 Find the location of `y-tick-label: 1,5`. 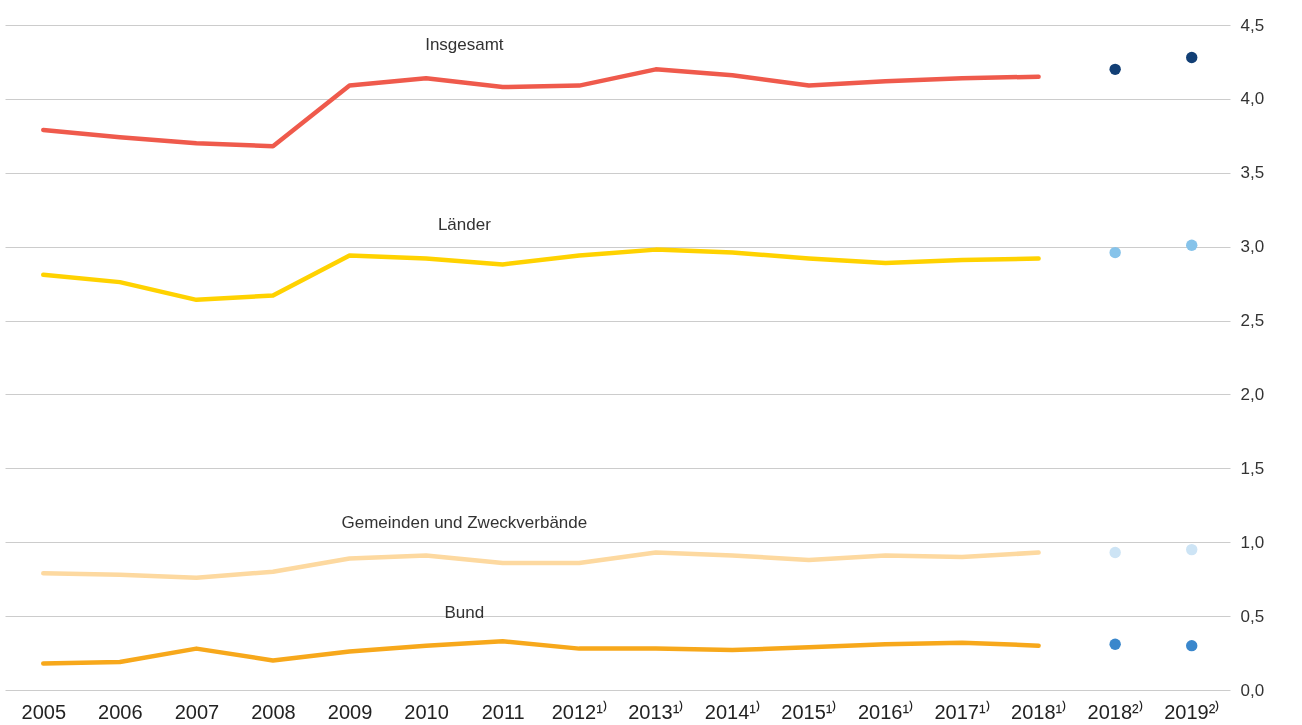

y-tick-label: 1,5 is located at coordinates (1252, 468).